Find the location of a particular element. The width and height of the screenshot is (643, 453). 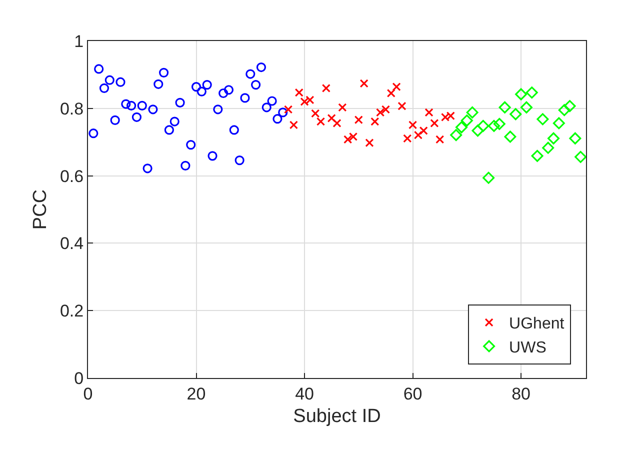

legend-label: UGhent is located at coordinates (537, 324).